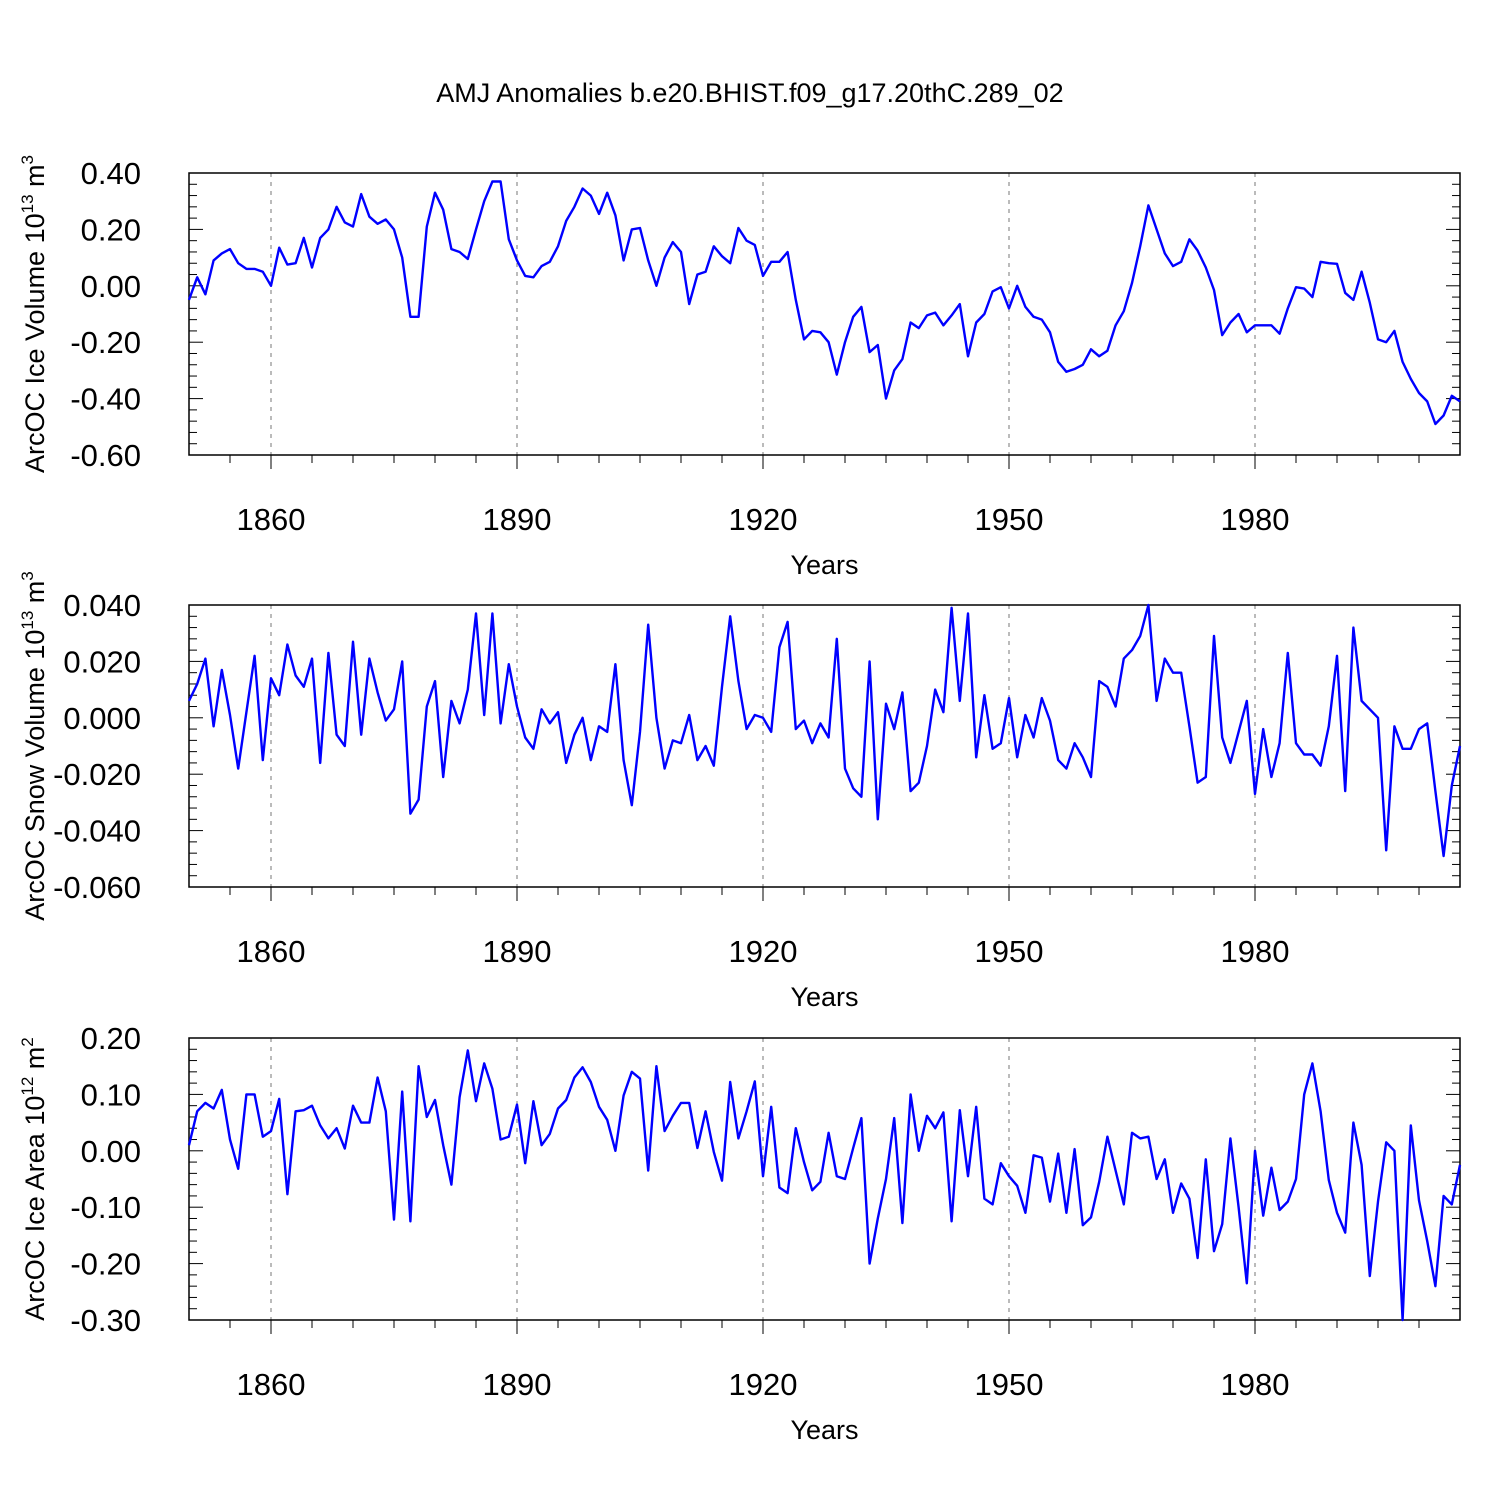  I want to click on panel3-x-tick-label-1860: 1860, so click(271, 1384).